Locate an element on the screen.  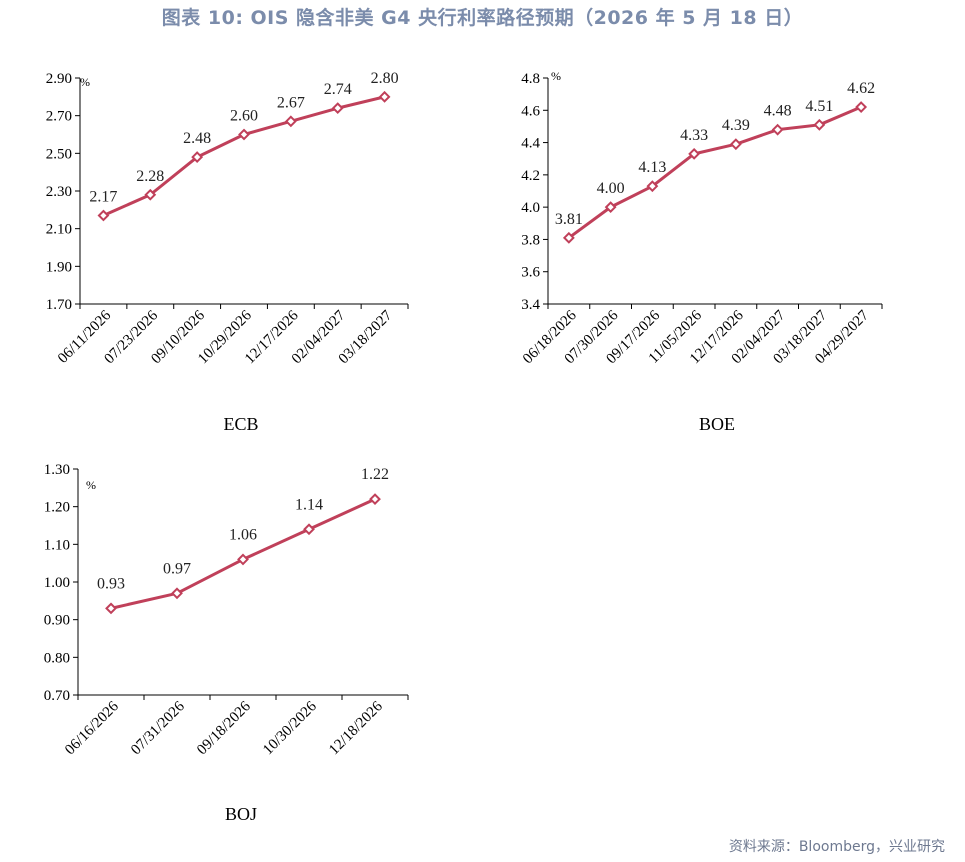
boj-data-label: 0.97 is located at coordinates (177, 568).